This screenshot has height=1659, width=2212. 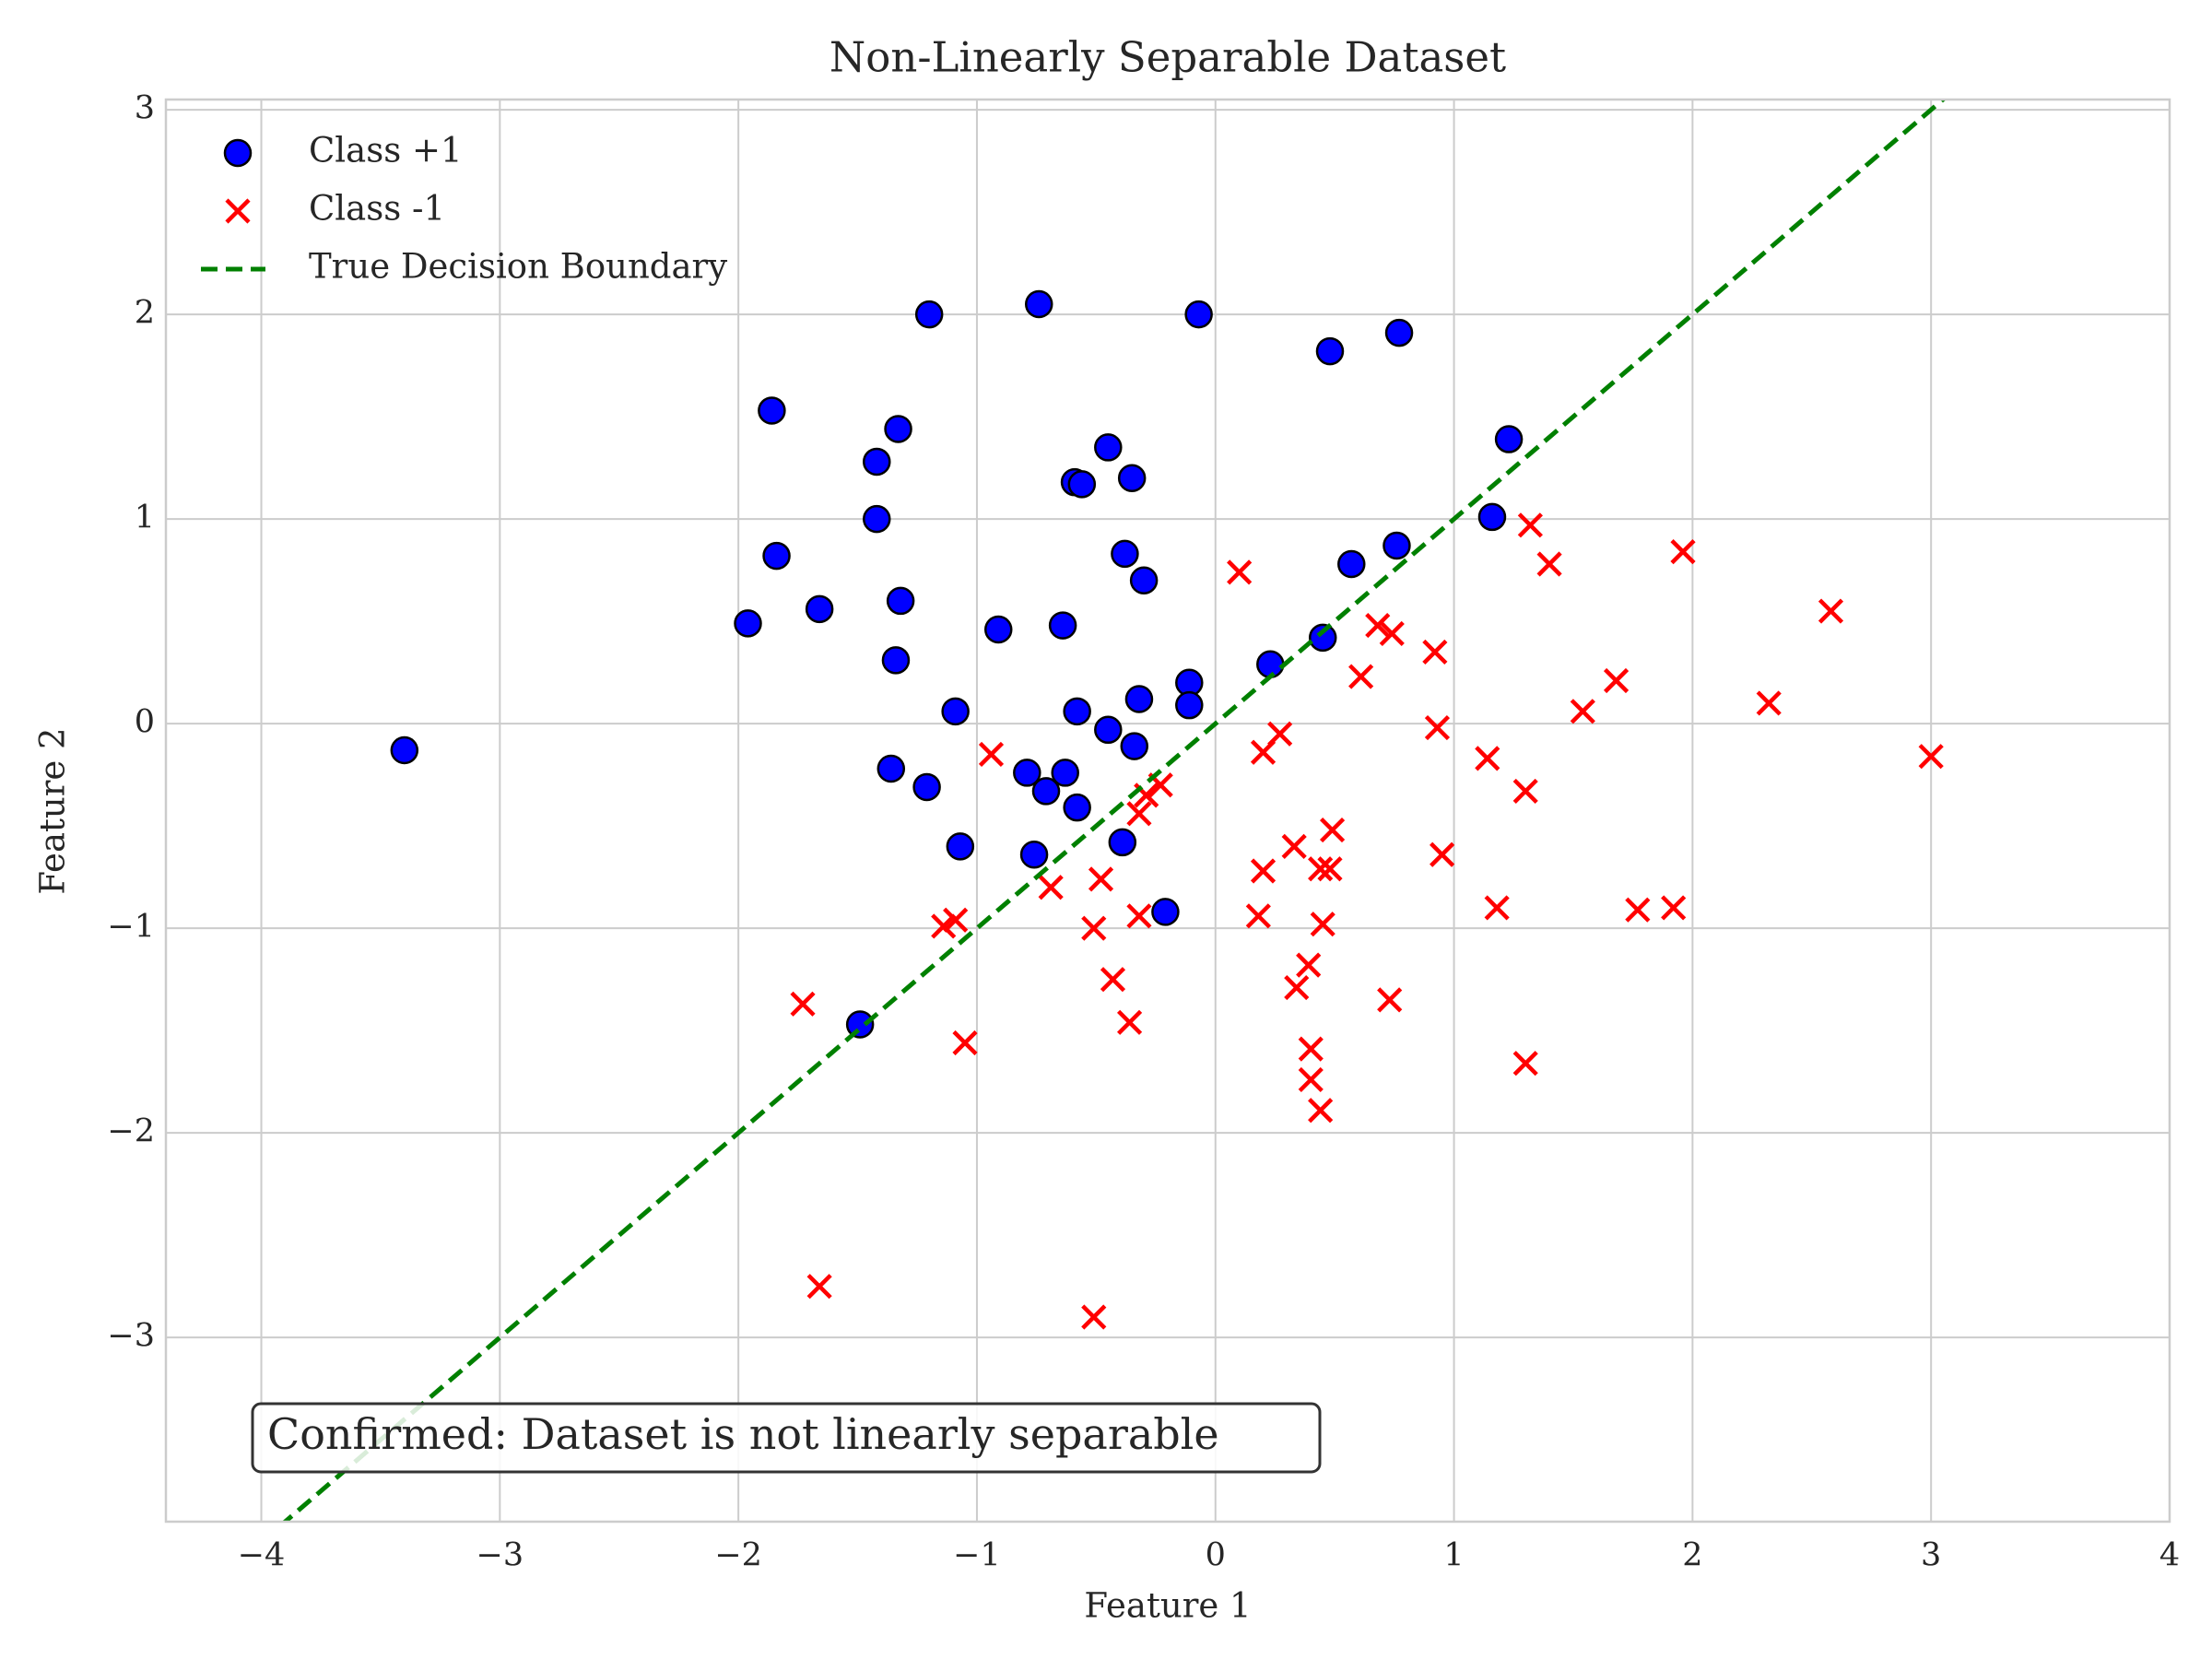 I want to click on y-tick-label: −1, so click(x=131, y=927).